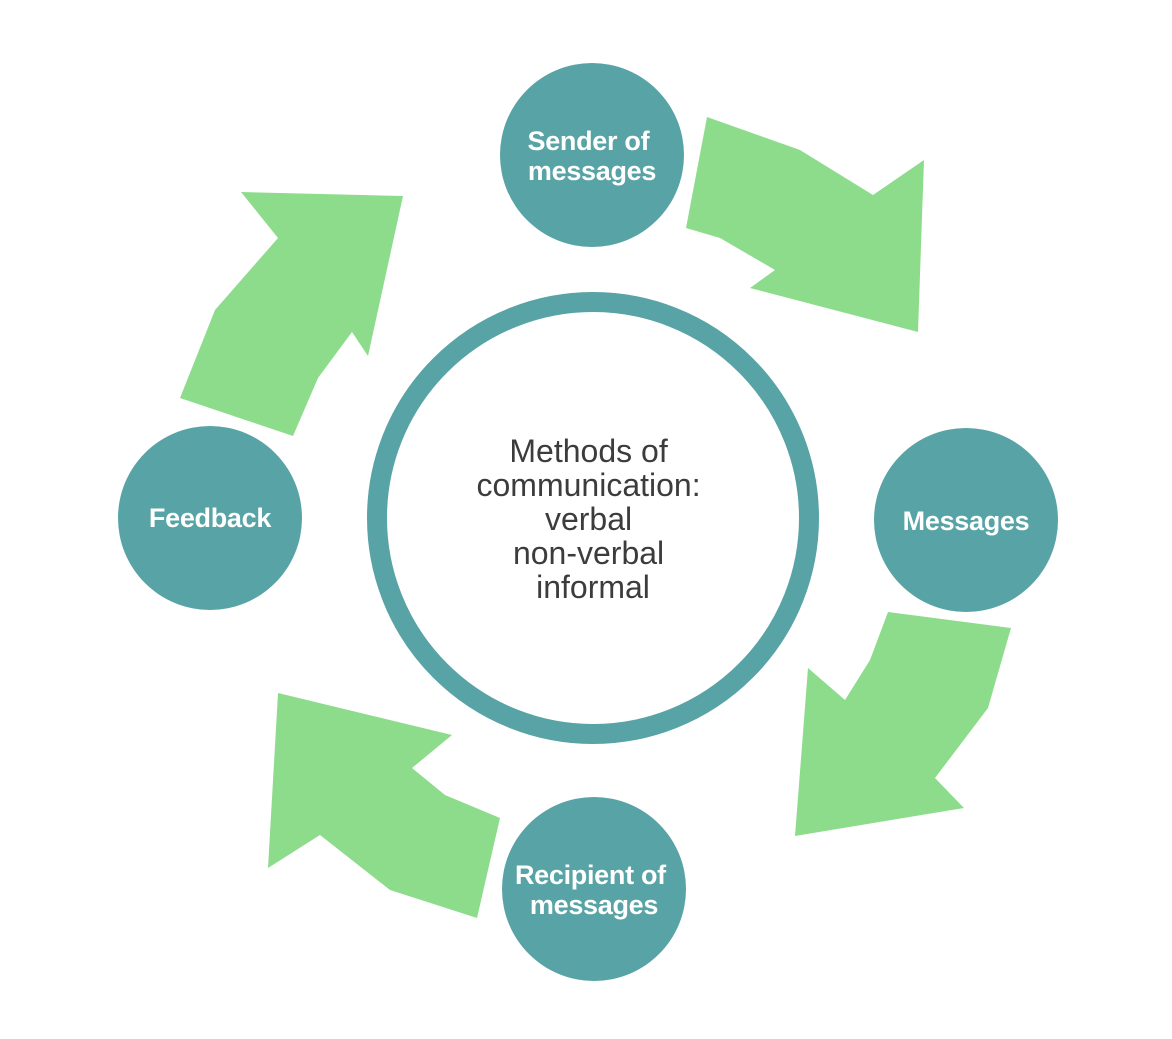  What do you see at coordinates (384, 805) in the screenshot?
I see `cycle-arrow-bottom-left` at bounding box center [384, 805].